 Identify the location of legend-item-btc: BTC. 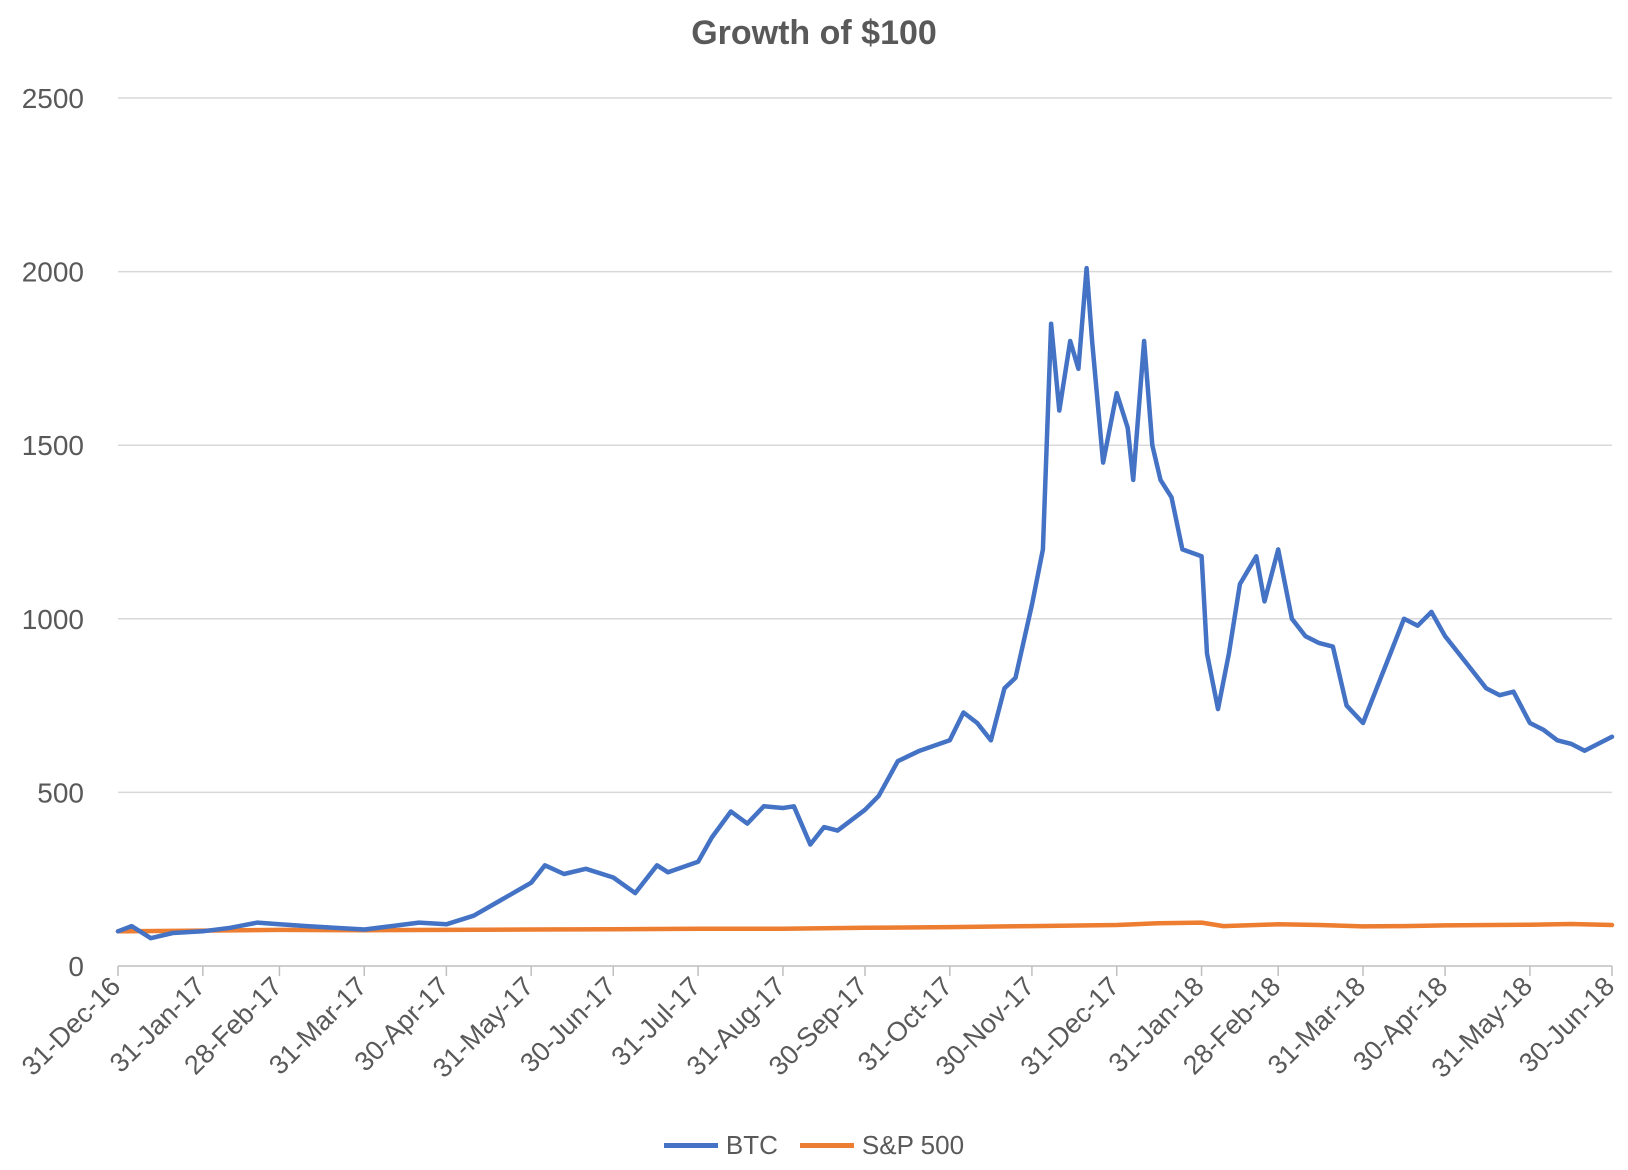
(720, 1145).